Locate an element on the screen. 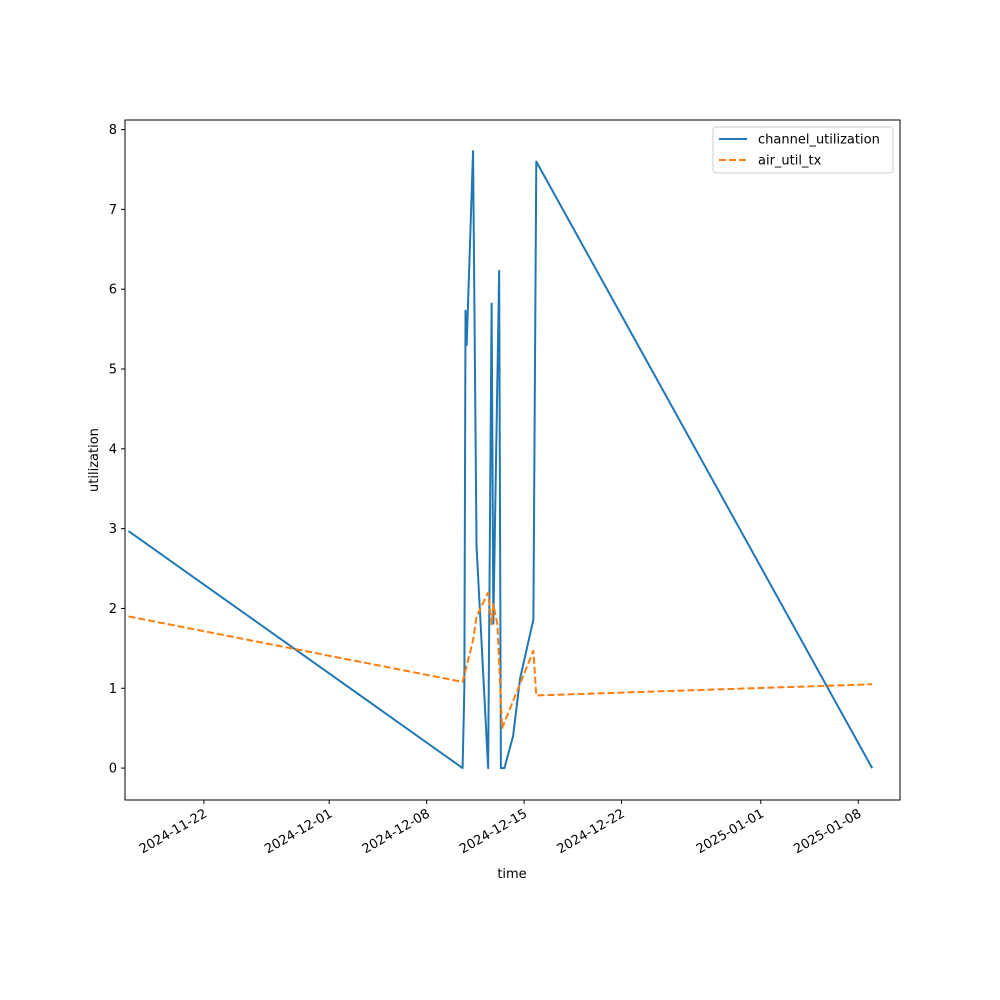 The height and width of the screenshot is (1000, 1000). y-tick-label: 3 is located at coordinates (113, 529).